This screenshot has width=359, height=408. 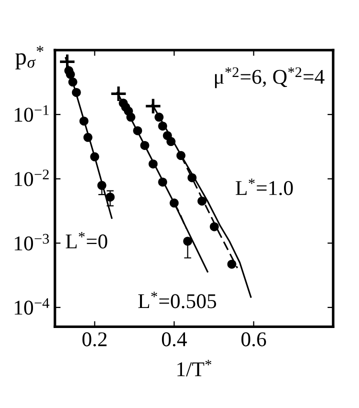 What do you see at coordinates (31, 178) in the screenshot?
I see `y-tick-label: 10$^{−2}$` at bounding box center [31, 178].